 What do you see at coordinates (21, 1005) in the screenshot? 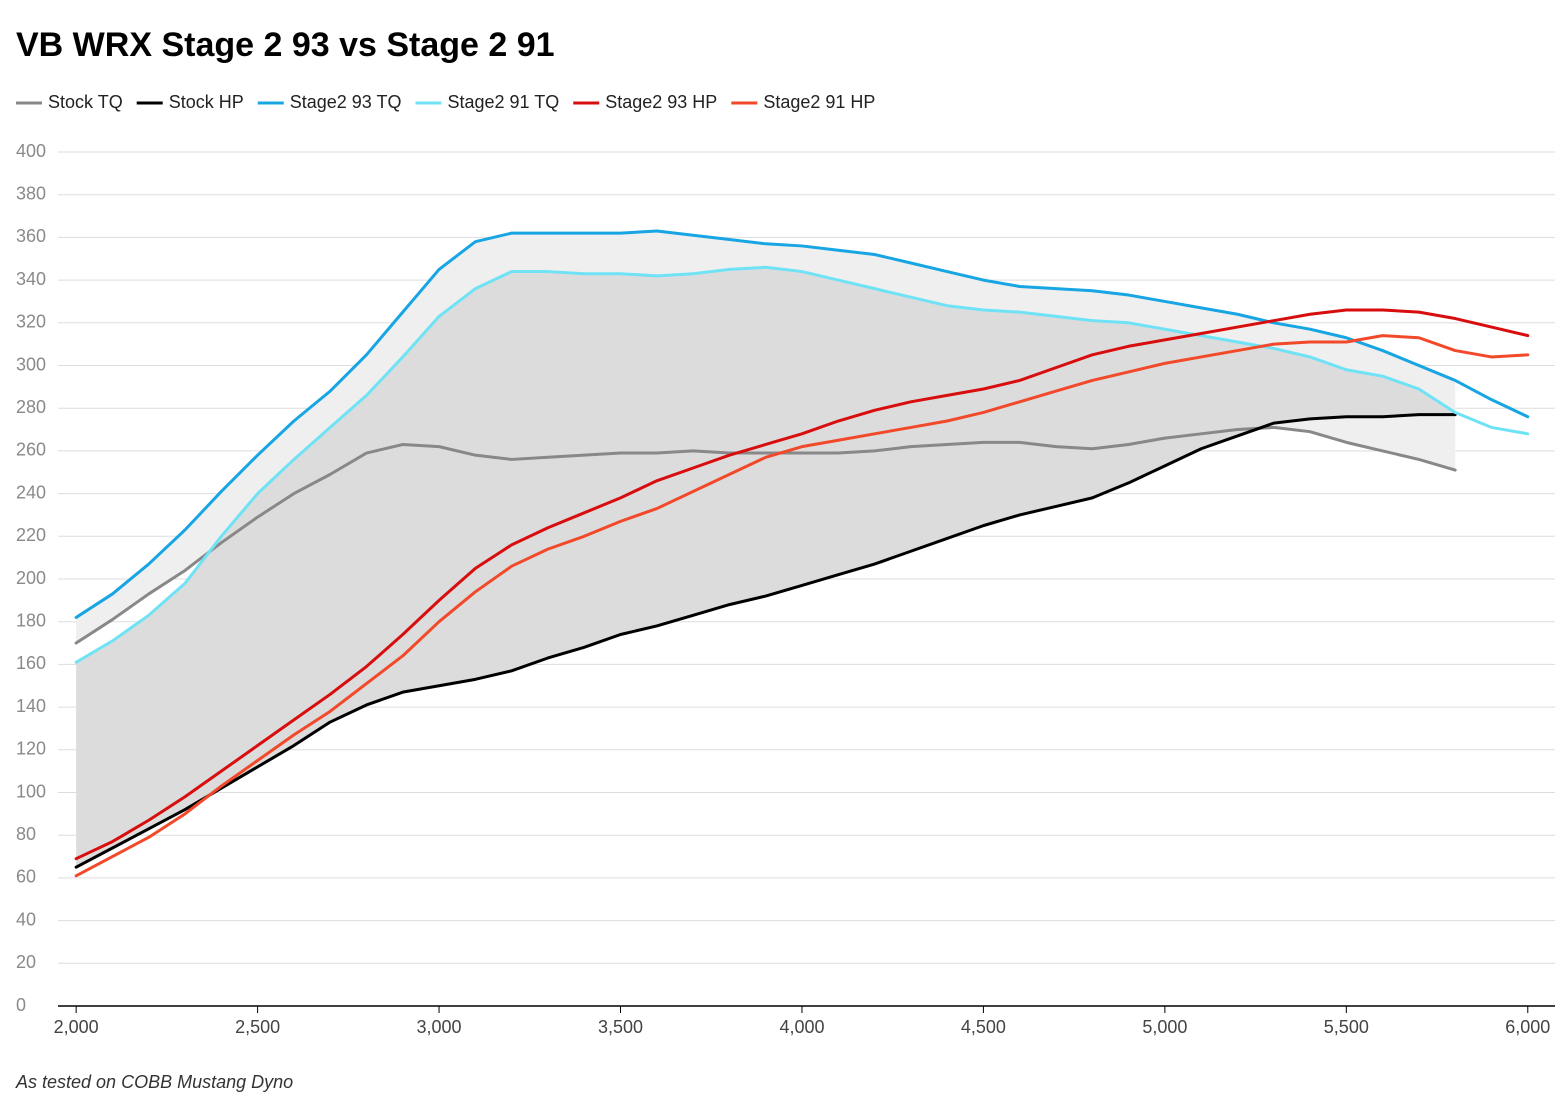
I see `y-tick-label: 0` at bounding box center [21, 1005].